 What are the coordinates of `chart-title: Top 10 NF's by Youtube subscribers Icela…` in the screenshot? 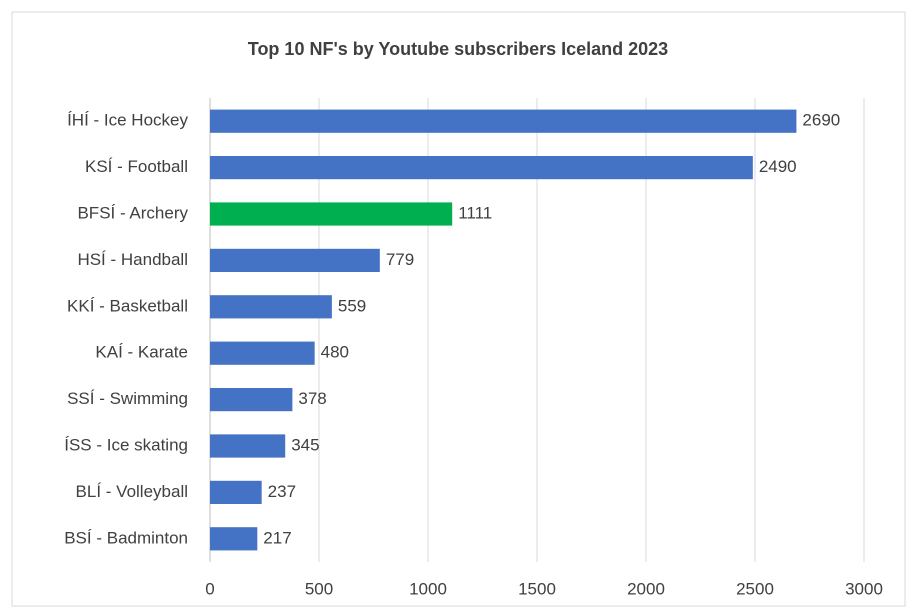 It's located at (458, 49).